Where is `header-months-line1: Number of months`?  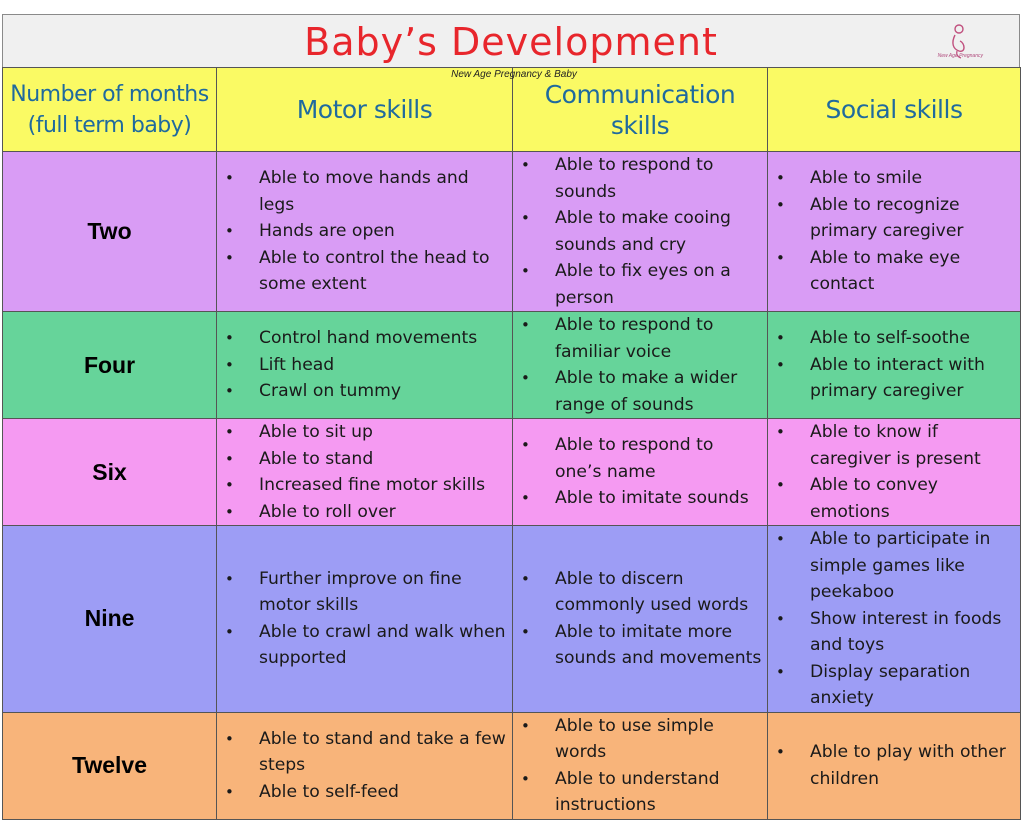 header-months-line1: Number of months is located at coordinates (109, 94).